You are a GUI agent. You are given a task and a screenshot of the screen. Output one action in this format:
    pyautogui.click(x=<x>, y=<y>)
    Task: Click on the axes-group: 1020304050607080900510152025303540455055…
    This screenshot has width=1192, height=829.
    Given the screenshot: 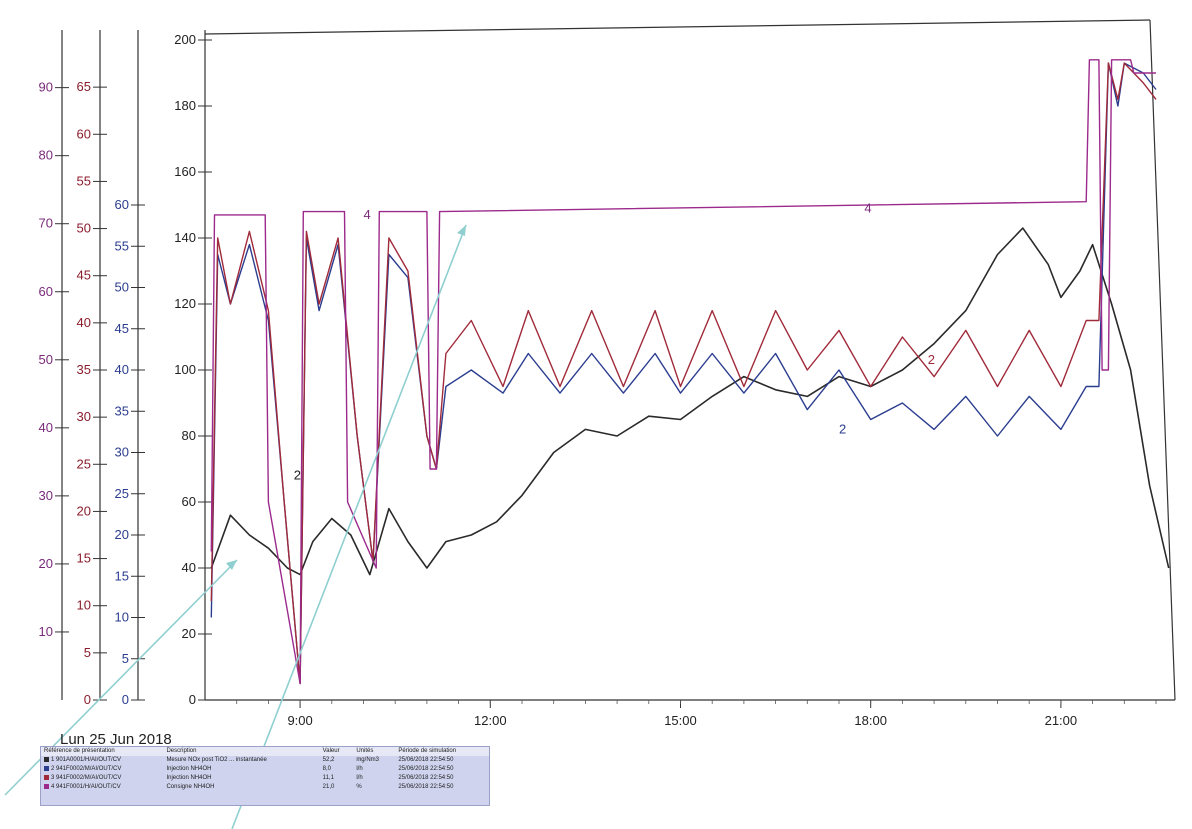 What is the action you would take?
    pyautogui.click(x=125, y=368)
    